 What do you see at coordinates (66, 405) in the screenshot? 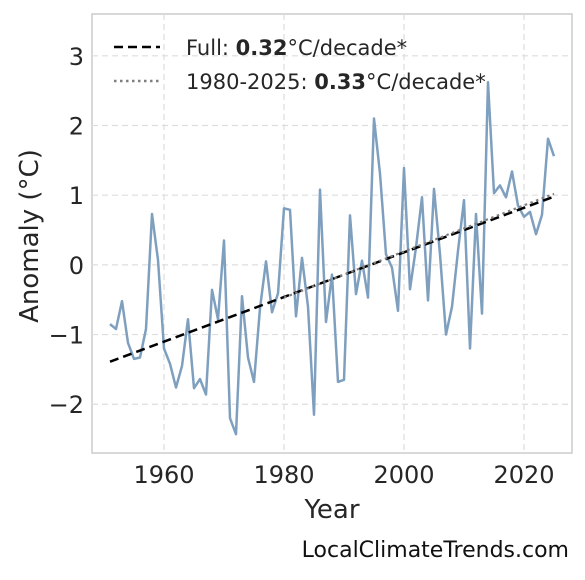
I see `y-tick-label: −2` at bounding box center [66, 405].